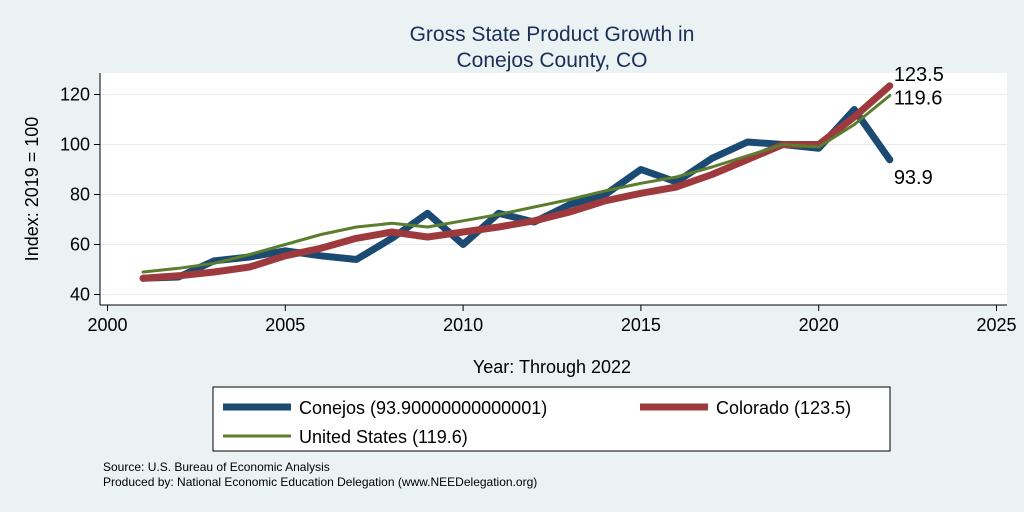 The image size is (1024, 512). Describe the element at coordinates (107, 325) in the screenshot. I see `x-tick-label-2000: 2000` at that location.